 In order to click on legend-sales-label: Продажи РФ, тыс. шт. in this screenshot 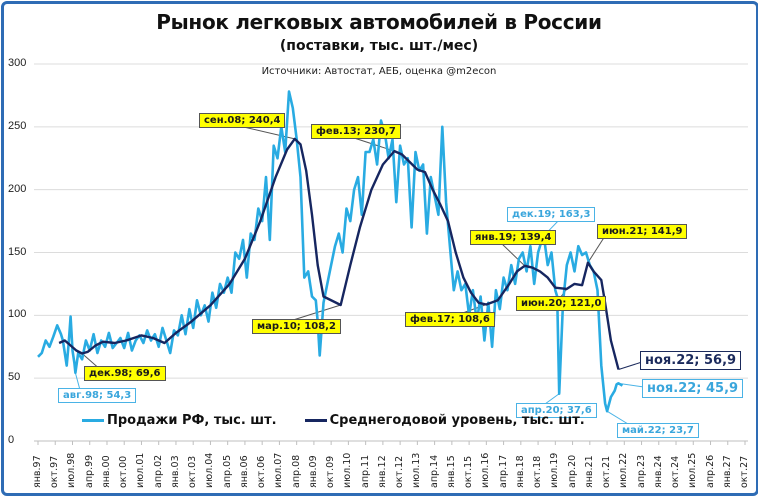, I will do `click(192, 420)`.